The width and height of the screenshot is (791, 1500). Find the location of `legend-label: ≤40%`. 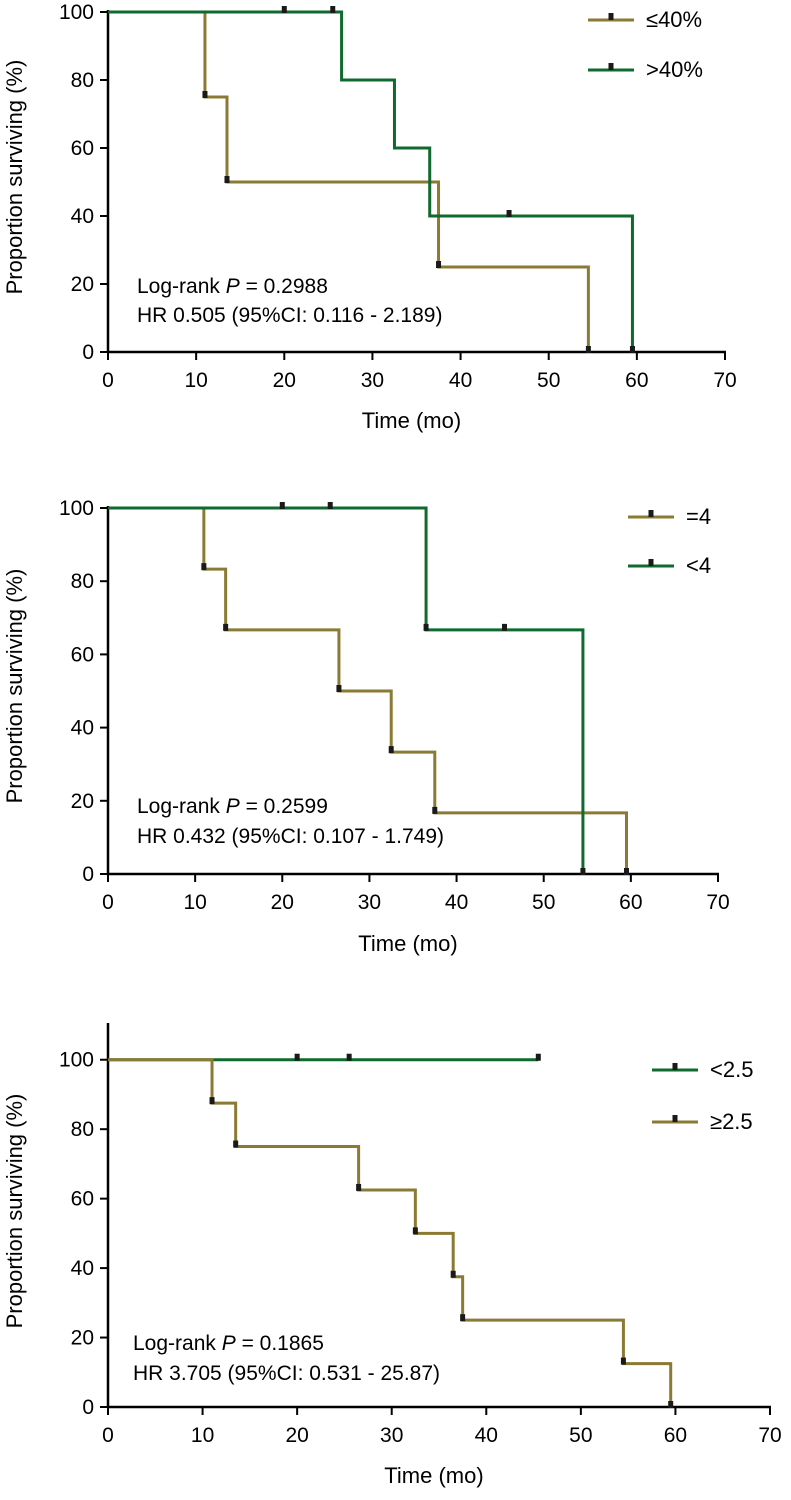

legend-label: ≤40% is located at coordinates (674, 19).